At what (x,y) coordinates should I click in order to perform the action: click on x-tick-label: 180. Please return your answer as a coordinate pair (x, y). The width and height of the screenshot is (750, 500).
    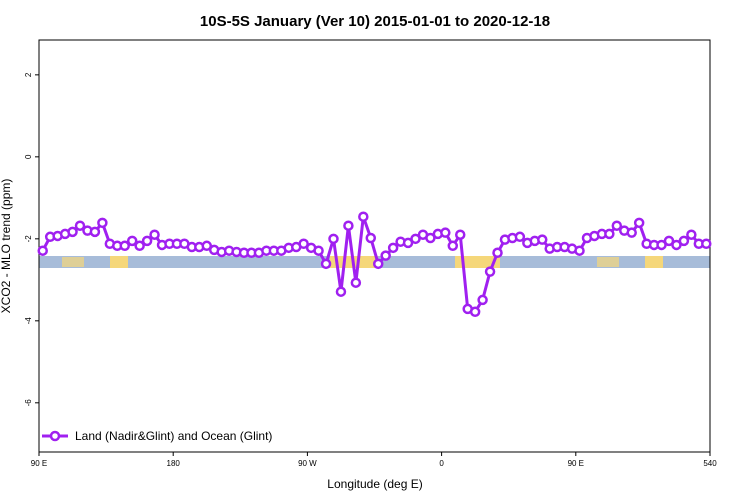
    Looking at the image, I should click on (174, 463).